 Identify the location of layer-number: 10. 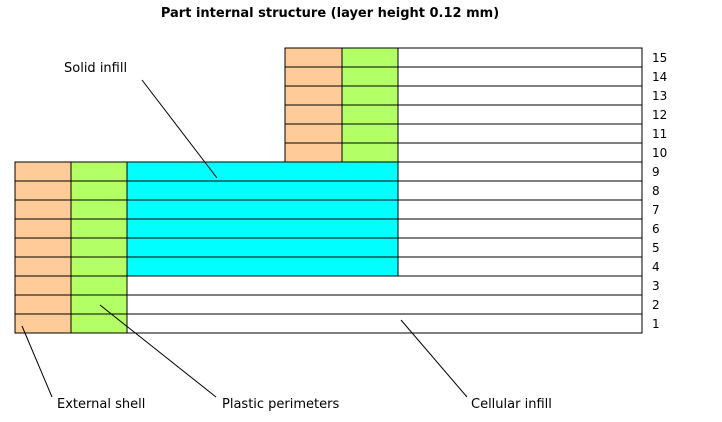
(659, 153).